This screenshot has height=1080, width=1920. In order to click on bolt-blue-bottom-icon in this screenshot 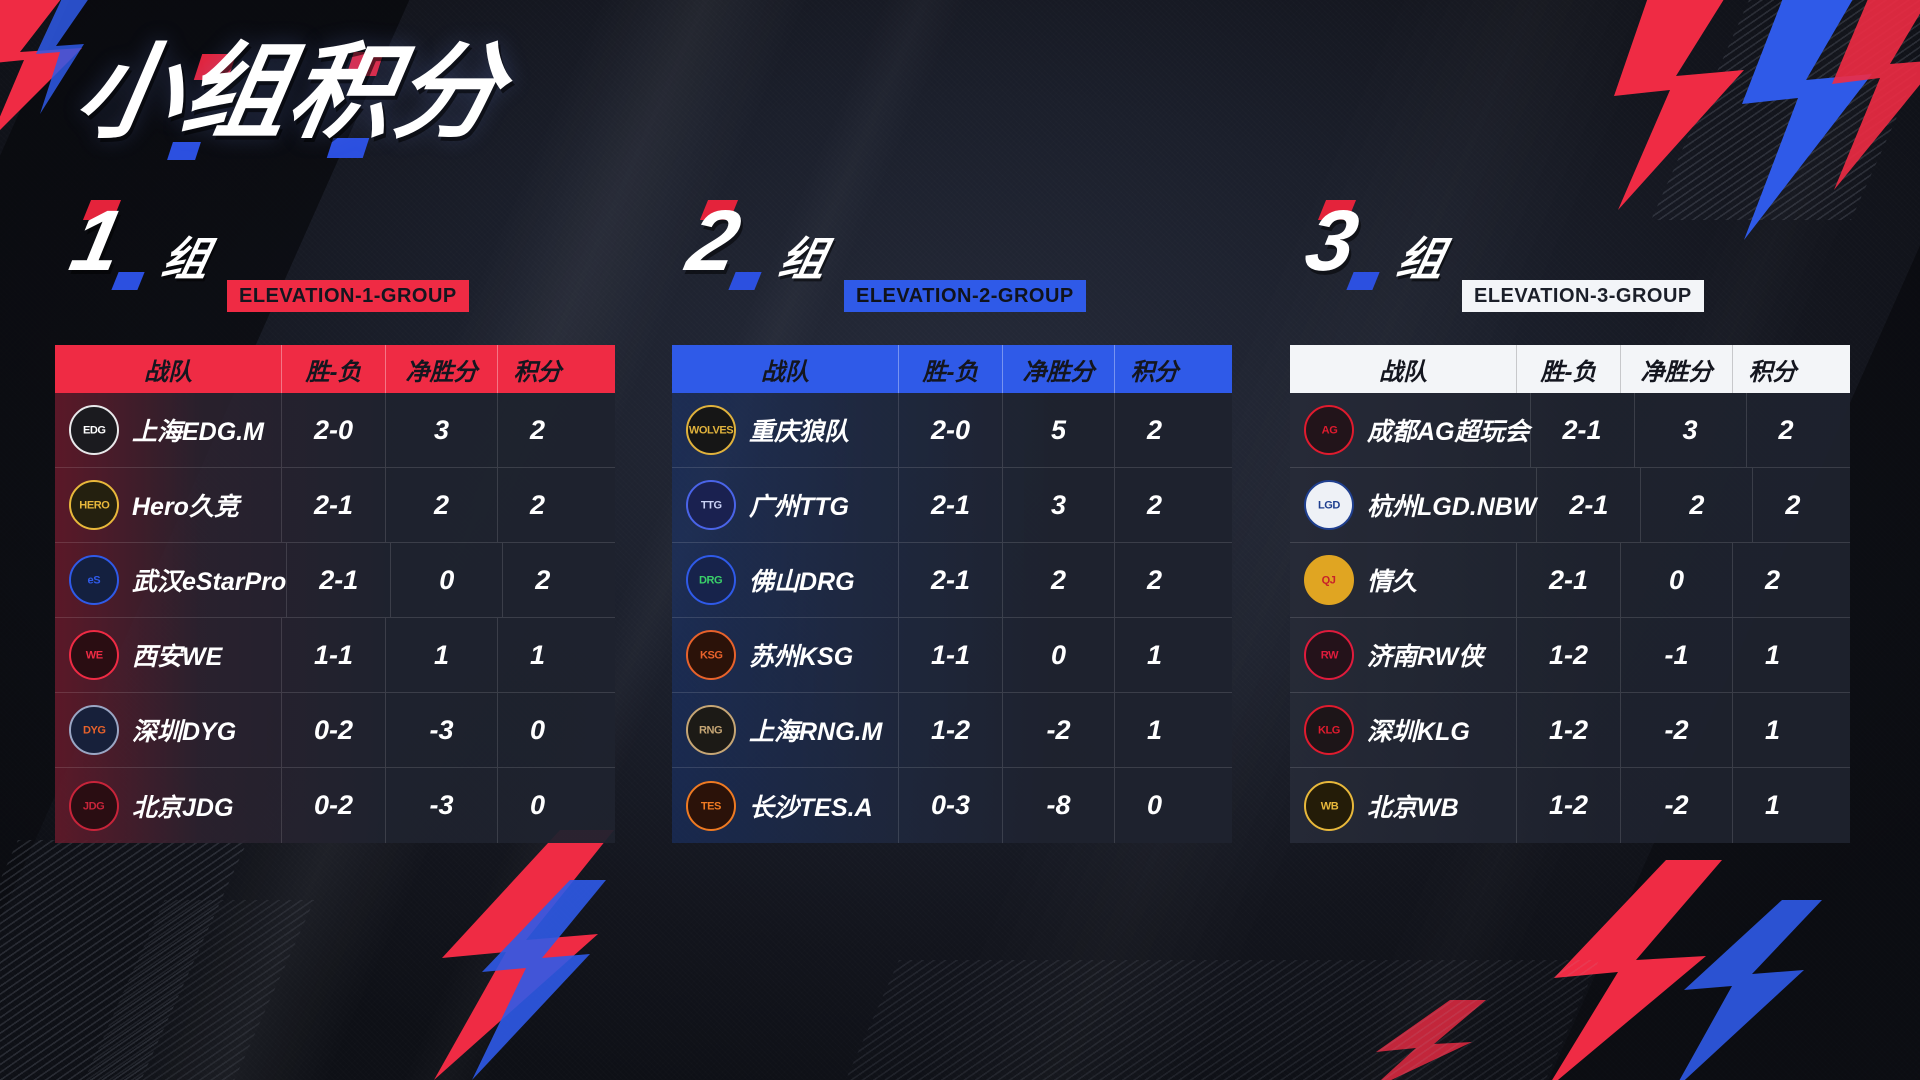, I will do `click(510, 980)`.